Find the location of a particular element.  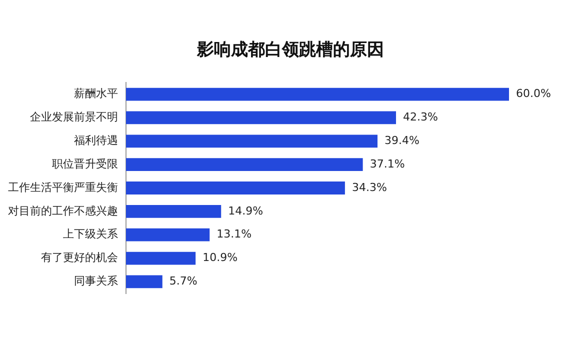

data-label: 37.1% is located at coordinates (387, 163).